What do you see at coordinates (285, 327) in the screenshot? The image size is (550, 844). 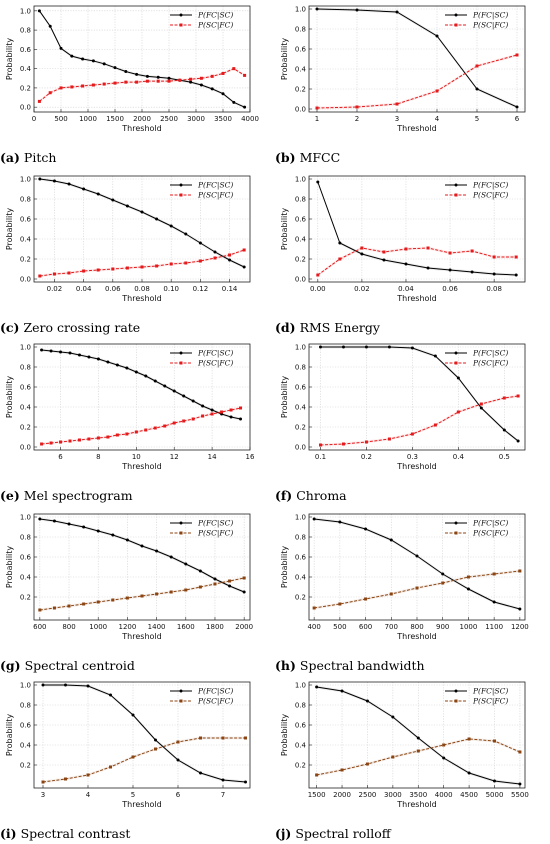 I see `caption-label: (d)` at bounding box center [285, 327].